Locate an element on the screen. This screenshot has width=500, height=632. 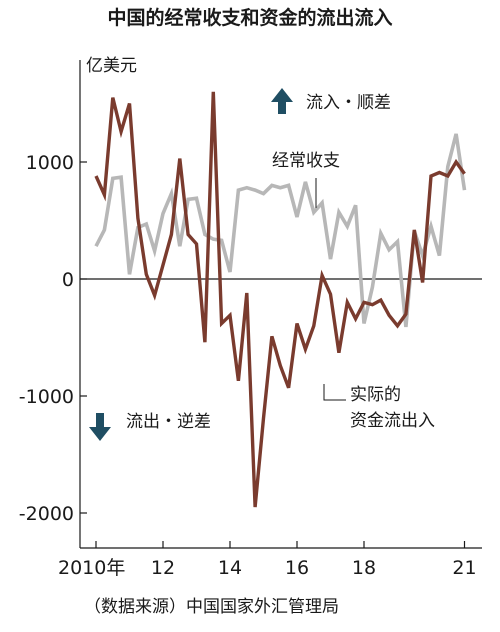
inflow-annotation: 流入・顺差 is located at coordinates (331, 101).